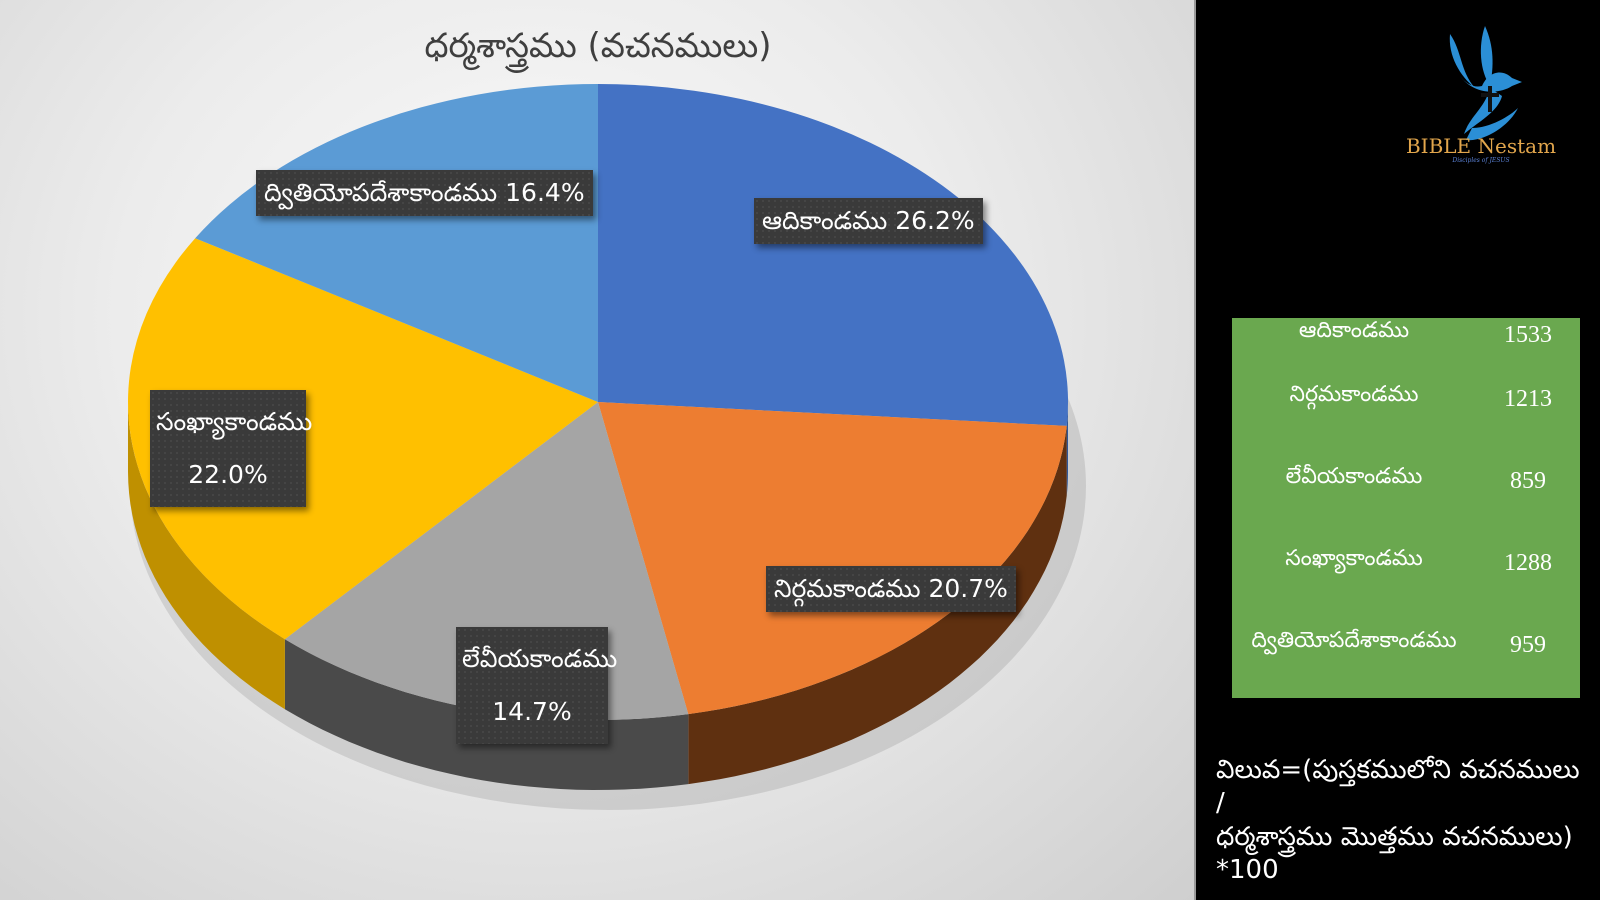 The image size is (1600, 900). I want to click on book-name: సంఖ్యాకాండము, so click(1354, 558).